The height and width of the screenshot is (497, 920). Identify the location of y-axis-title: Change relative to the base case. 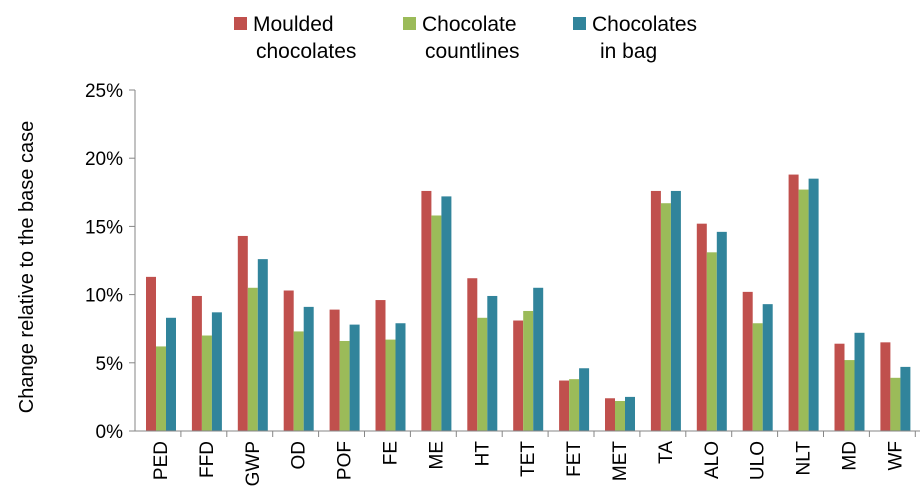
(27, 267).